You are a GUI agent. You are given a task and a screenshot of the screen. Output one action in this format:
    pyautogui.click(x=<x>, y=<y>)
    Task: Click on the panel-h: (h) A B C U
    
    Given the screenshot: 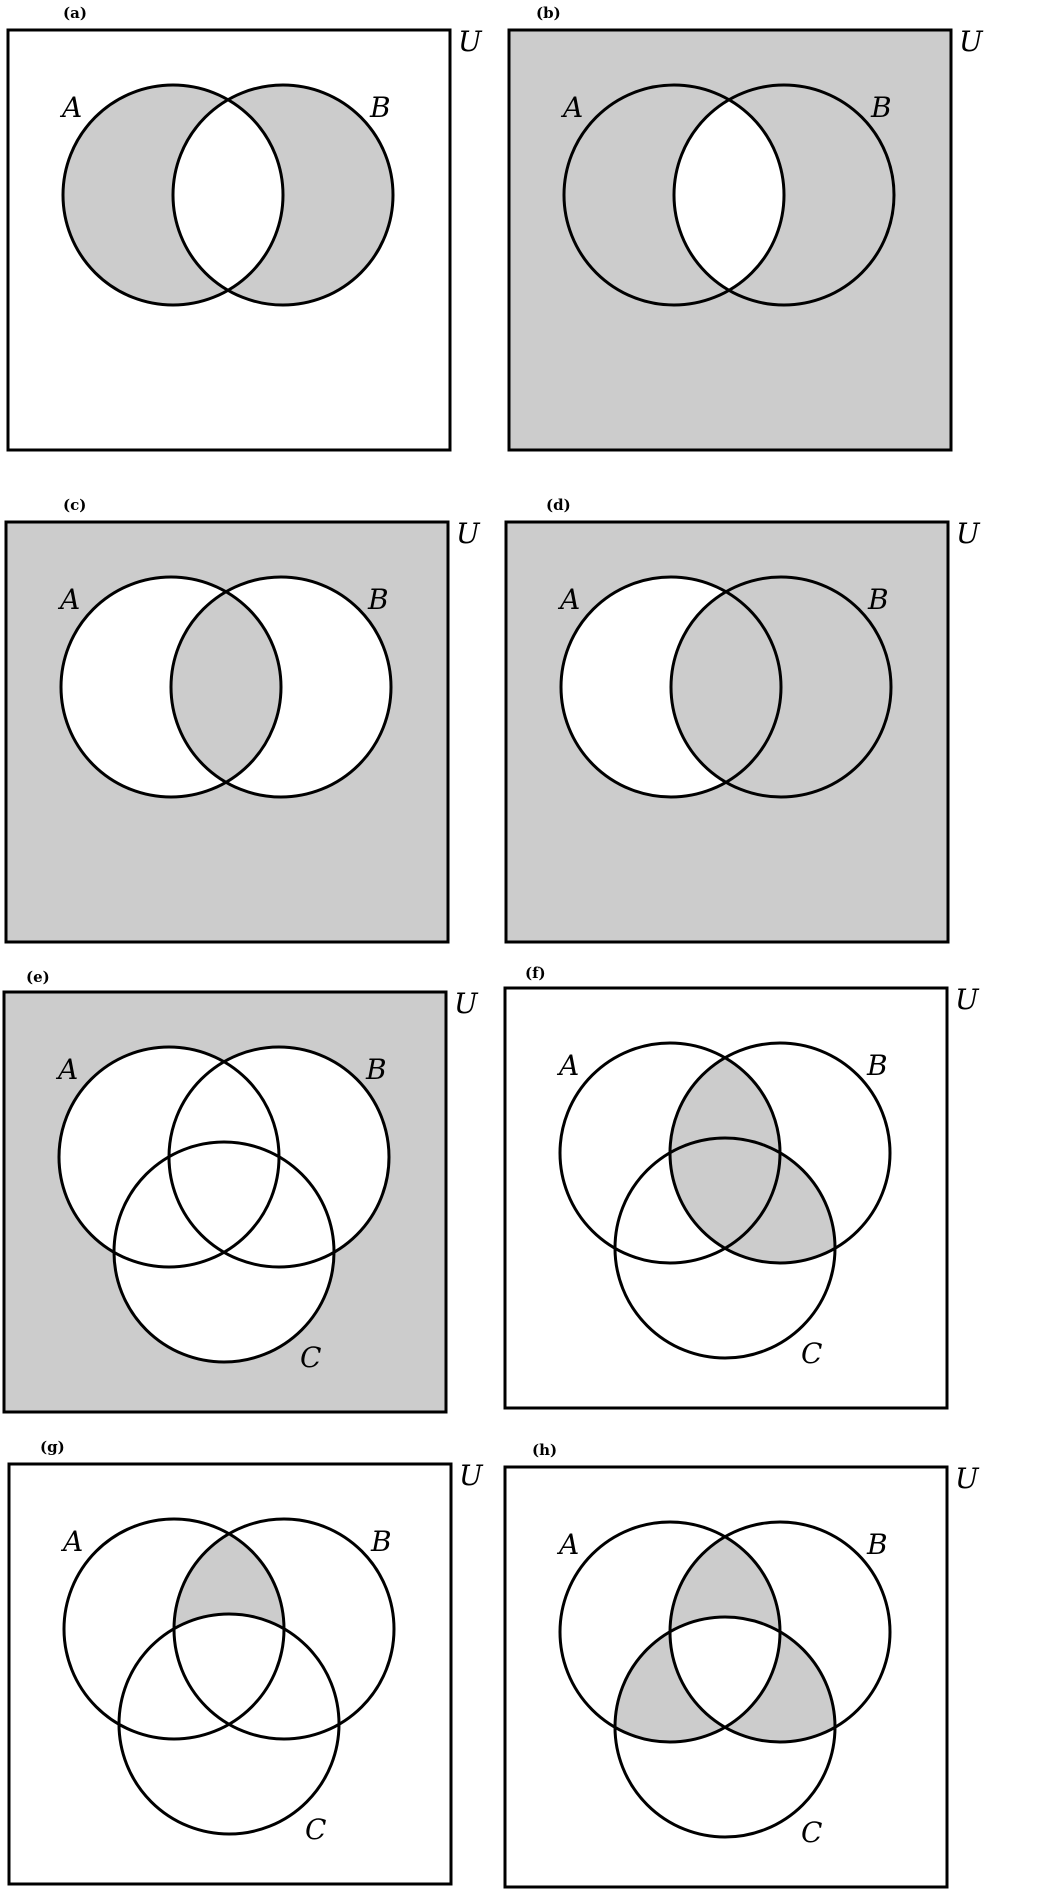 What is the action you would take?
    pyautogui.click(x=741, y=1665)
    